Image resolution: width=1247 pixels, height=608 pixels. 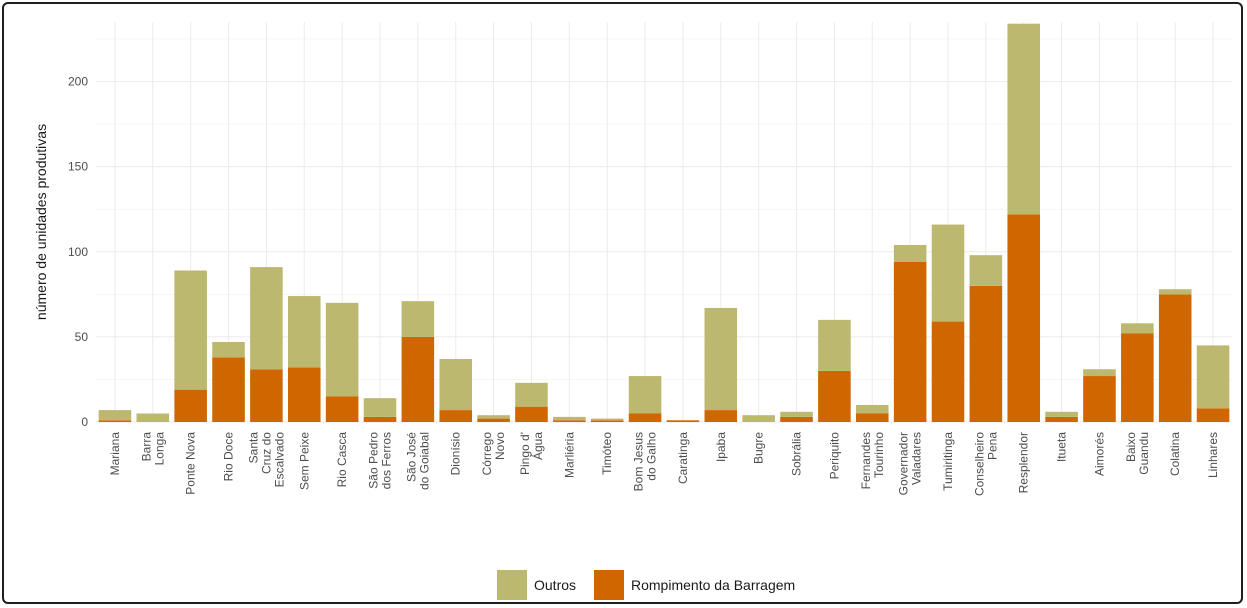 I want to click on x-tick-label: Tumiritinga, so click(x=948, y=461).